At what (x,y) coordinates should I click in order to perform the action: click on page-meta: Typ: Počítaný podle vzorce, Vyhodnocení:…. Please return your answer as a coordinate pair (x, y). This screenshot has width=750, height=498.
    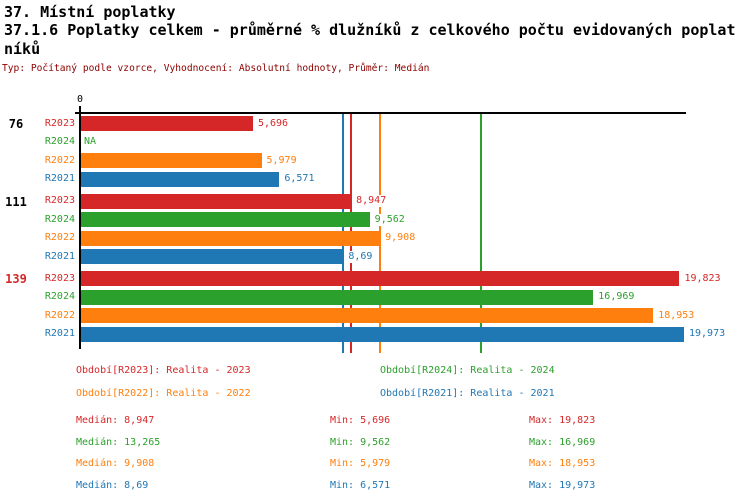
    Looking at the image, I should click on (216, 68).